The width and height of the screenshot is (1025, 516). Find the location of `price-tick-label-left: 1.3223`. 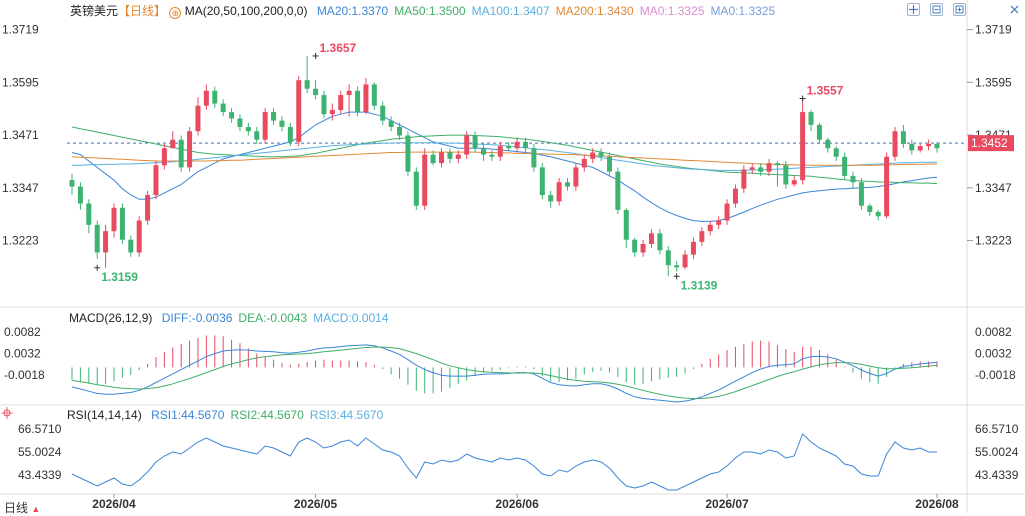

price-tick-label-left: 1.3223 is located at coordinates (20, 241).